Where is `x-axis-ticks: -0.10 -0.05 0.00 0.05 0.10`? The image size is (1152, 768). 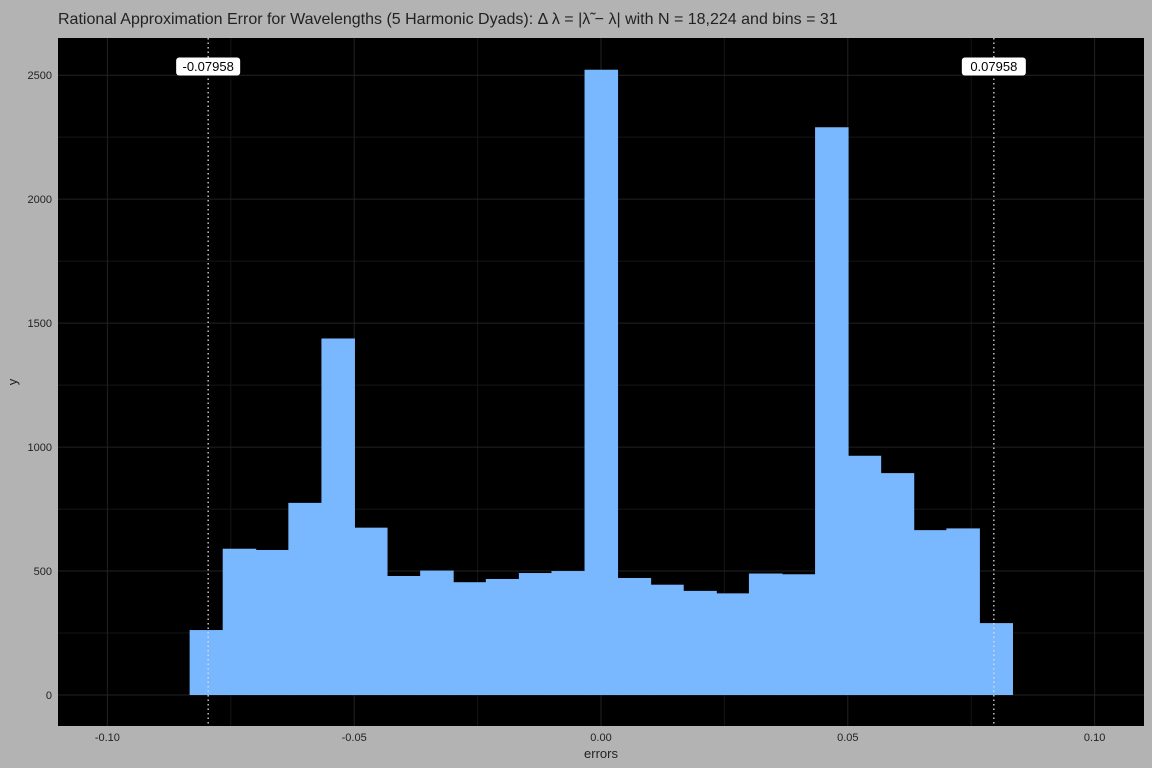 x-axis-ticks: -0.10 -0.05 0.00 0.05 0.10 is located at coordinates (600, 738).